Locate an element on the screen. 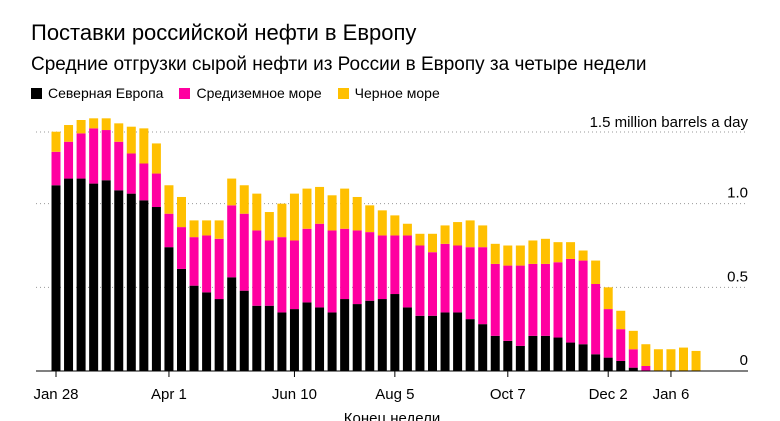 The width and height of the screenshot is (780, 421). x-ticks: Jan 28 Apr 1 Jun 10 Aug 5 Oct 7 Dec 2 Jan 6 is located at coordinates (361, 387).